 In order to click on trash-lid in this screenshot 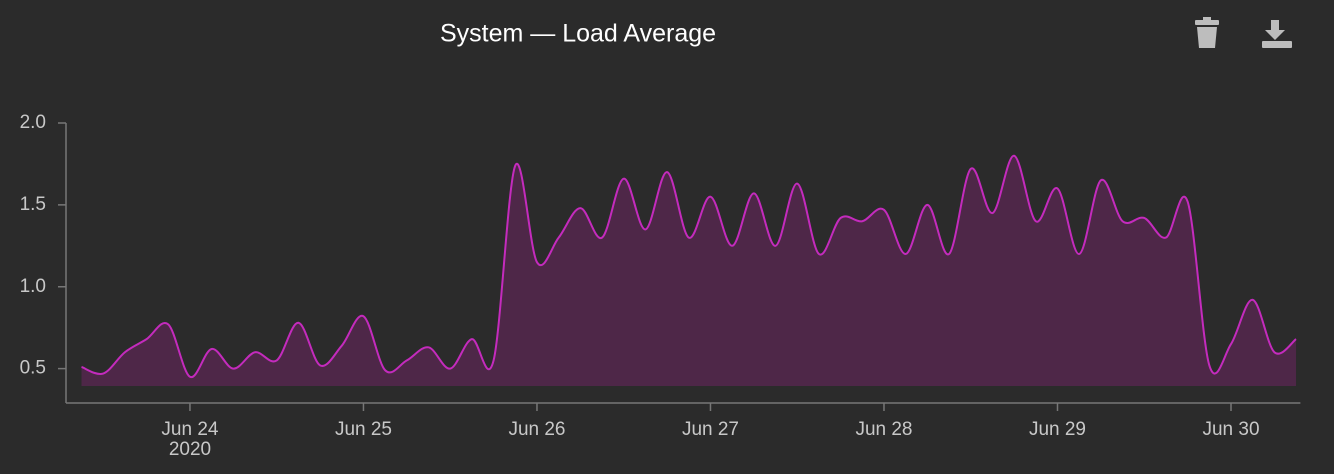, I will do `click(1207, 22)`.